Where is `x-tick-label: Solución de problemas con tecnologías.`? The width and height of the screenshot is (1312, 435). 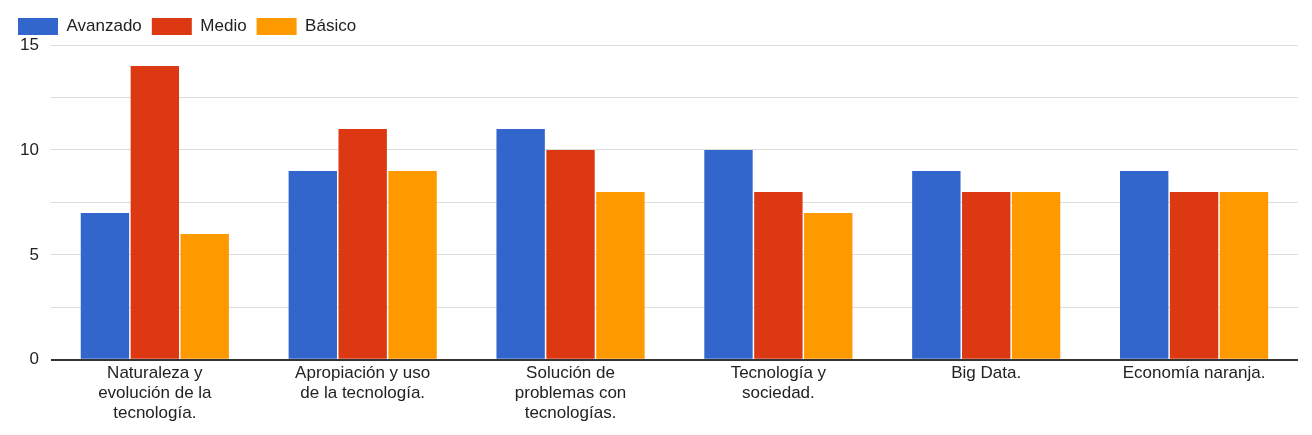 x-tick-label: Solución de problemas con tecnologías. is located at coordinates (570, 392).